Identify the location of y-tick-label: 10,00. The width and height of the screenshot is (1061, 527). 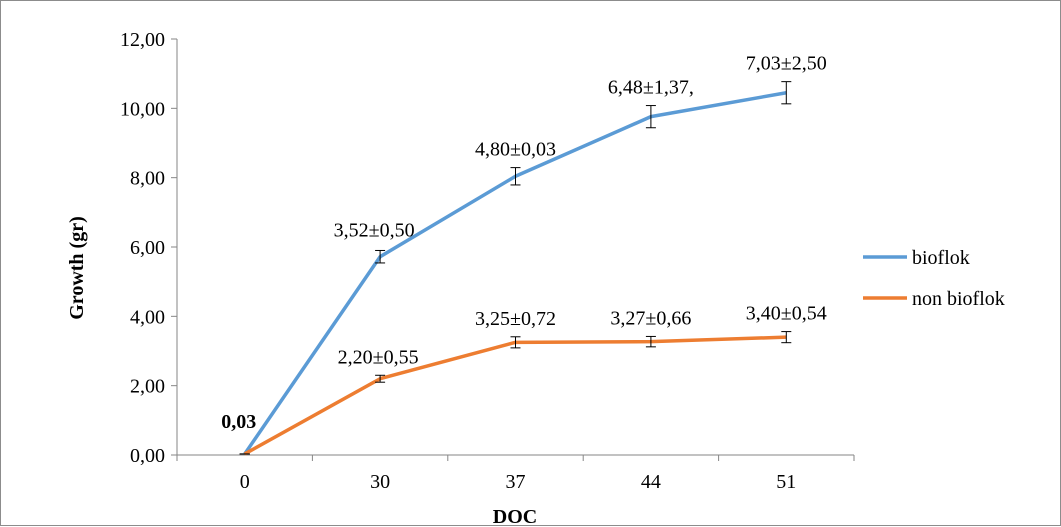
(142, 109).